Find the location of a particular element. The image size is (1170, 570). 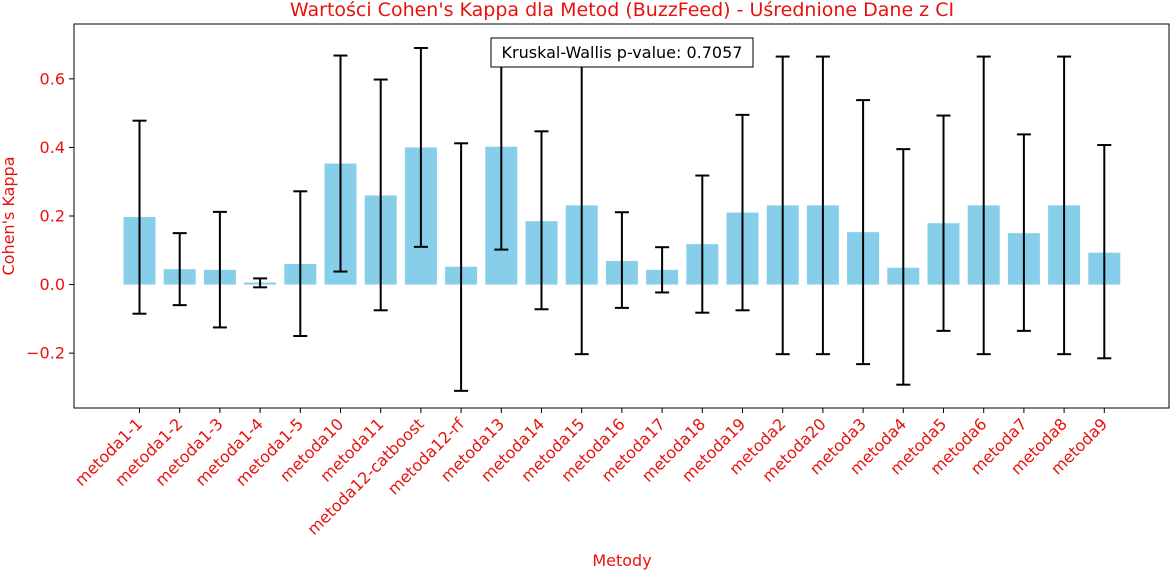

annotation-text: Kruskal-Wallis p-value: 0.7057 is located at coordinates (622, 52).